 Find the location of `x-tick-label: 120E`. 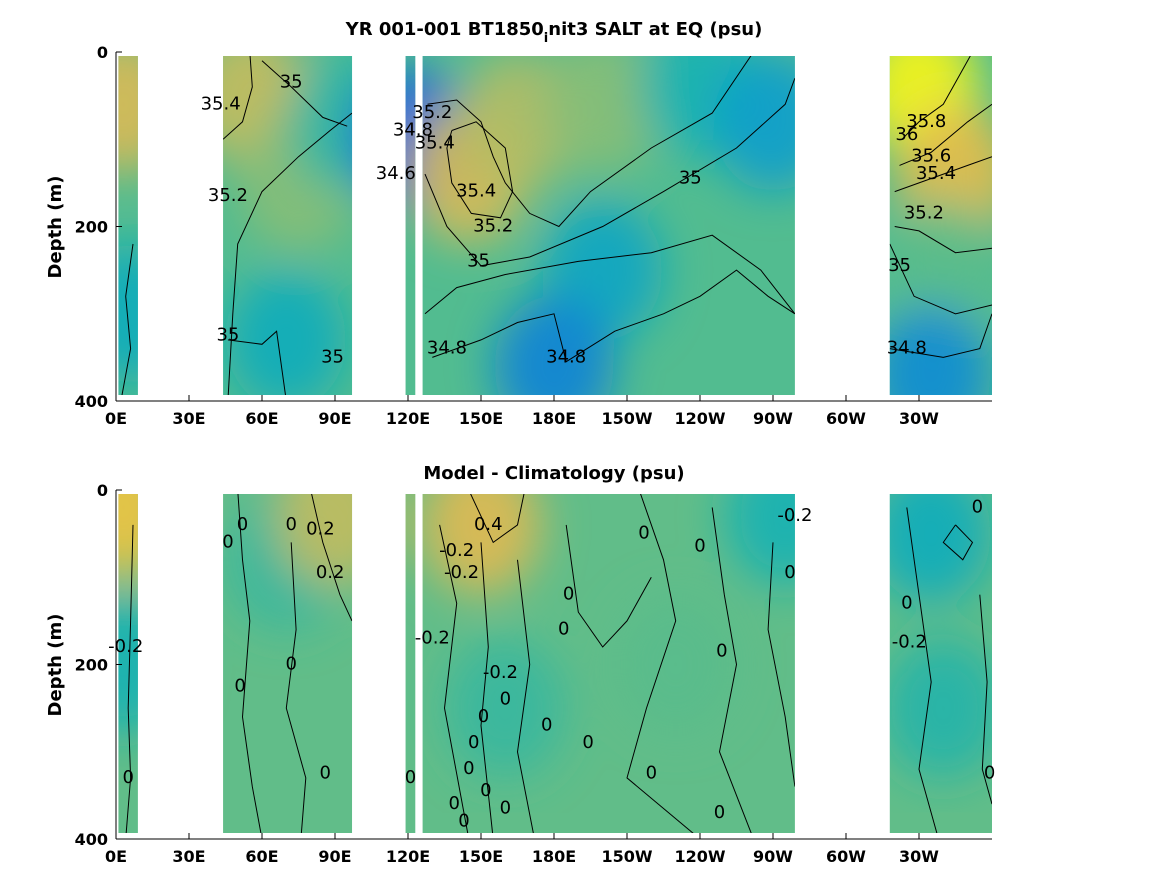

x-tick-label: 120E is located at coordinates (408, 856).